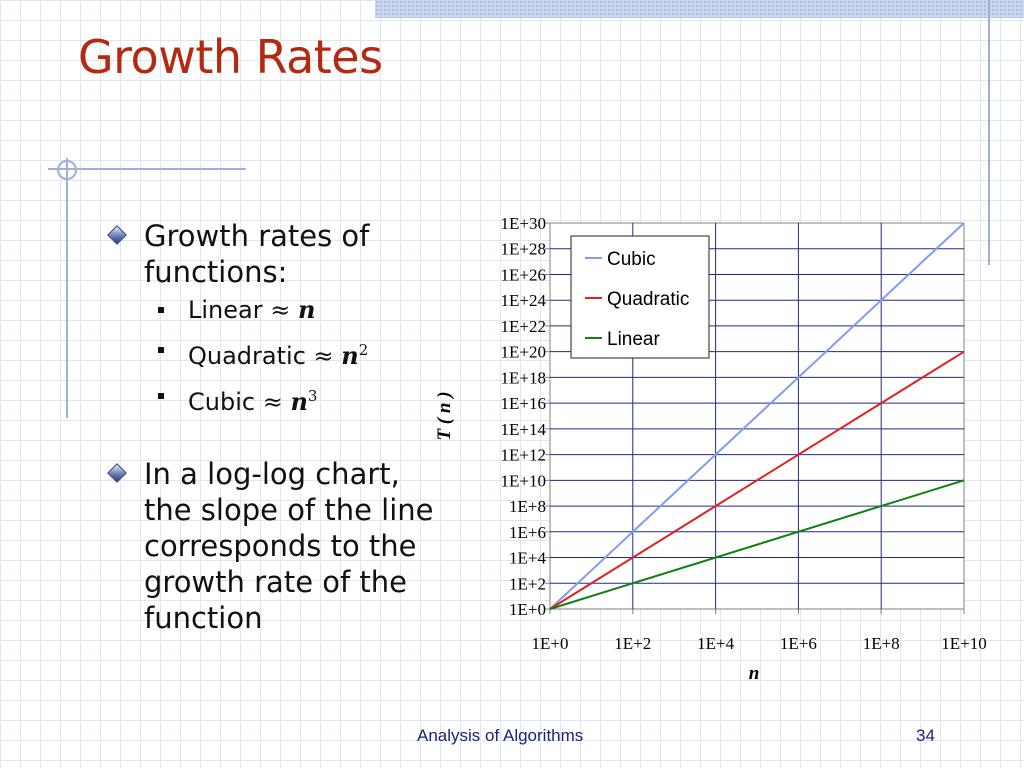 The image size is (1024, 768). Describe the element at coordinates (523, 480) in the screenshot. I see `y-tick-label: 1E+10` at that location.